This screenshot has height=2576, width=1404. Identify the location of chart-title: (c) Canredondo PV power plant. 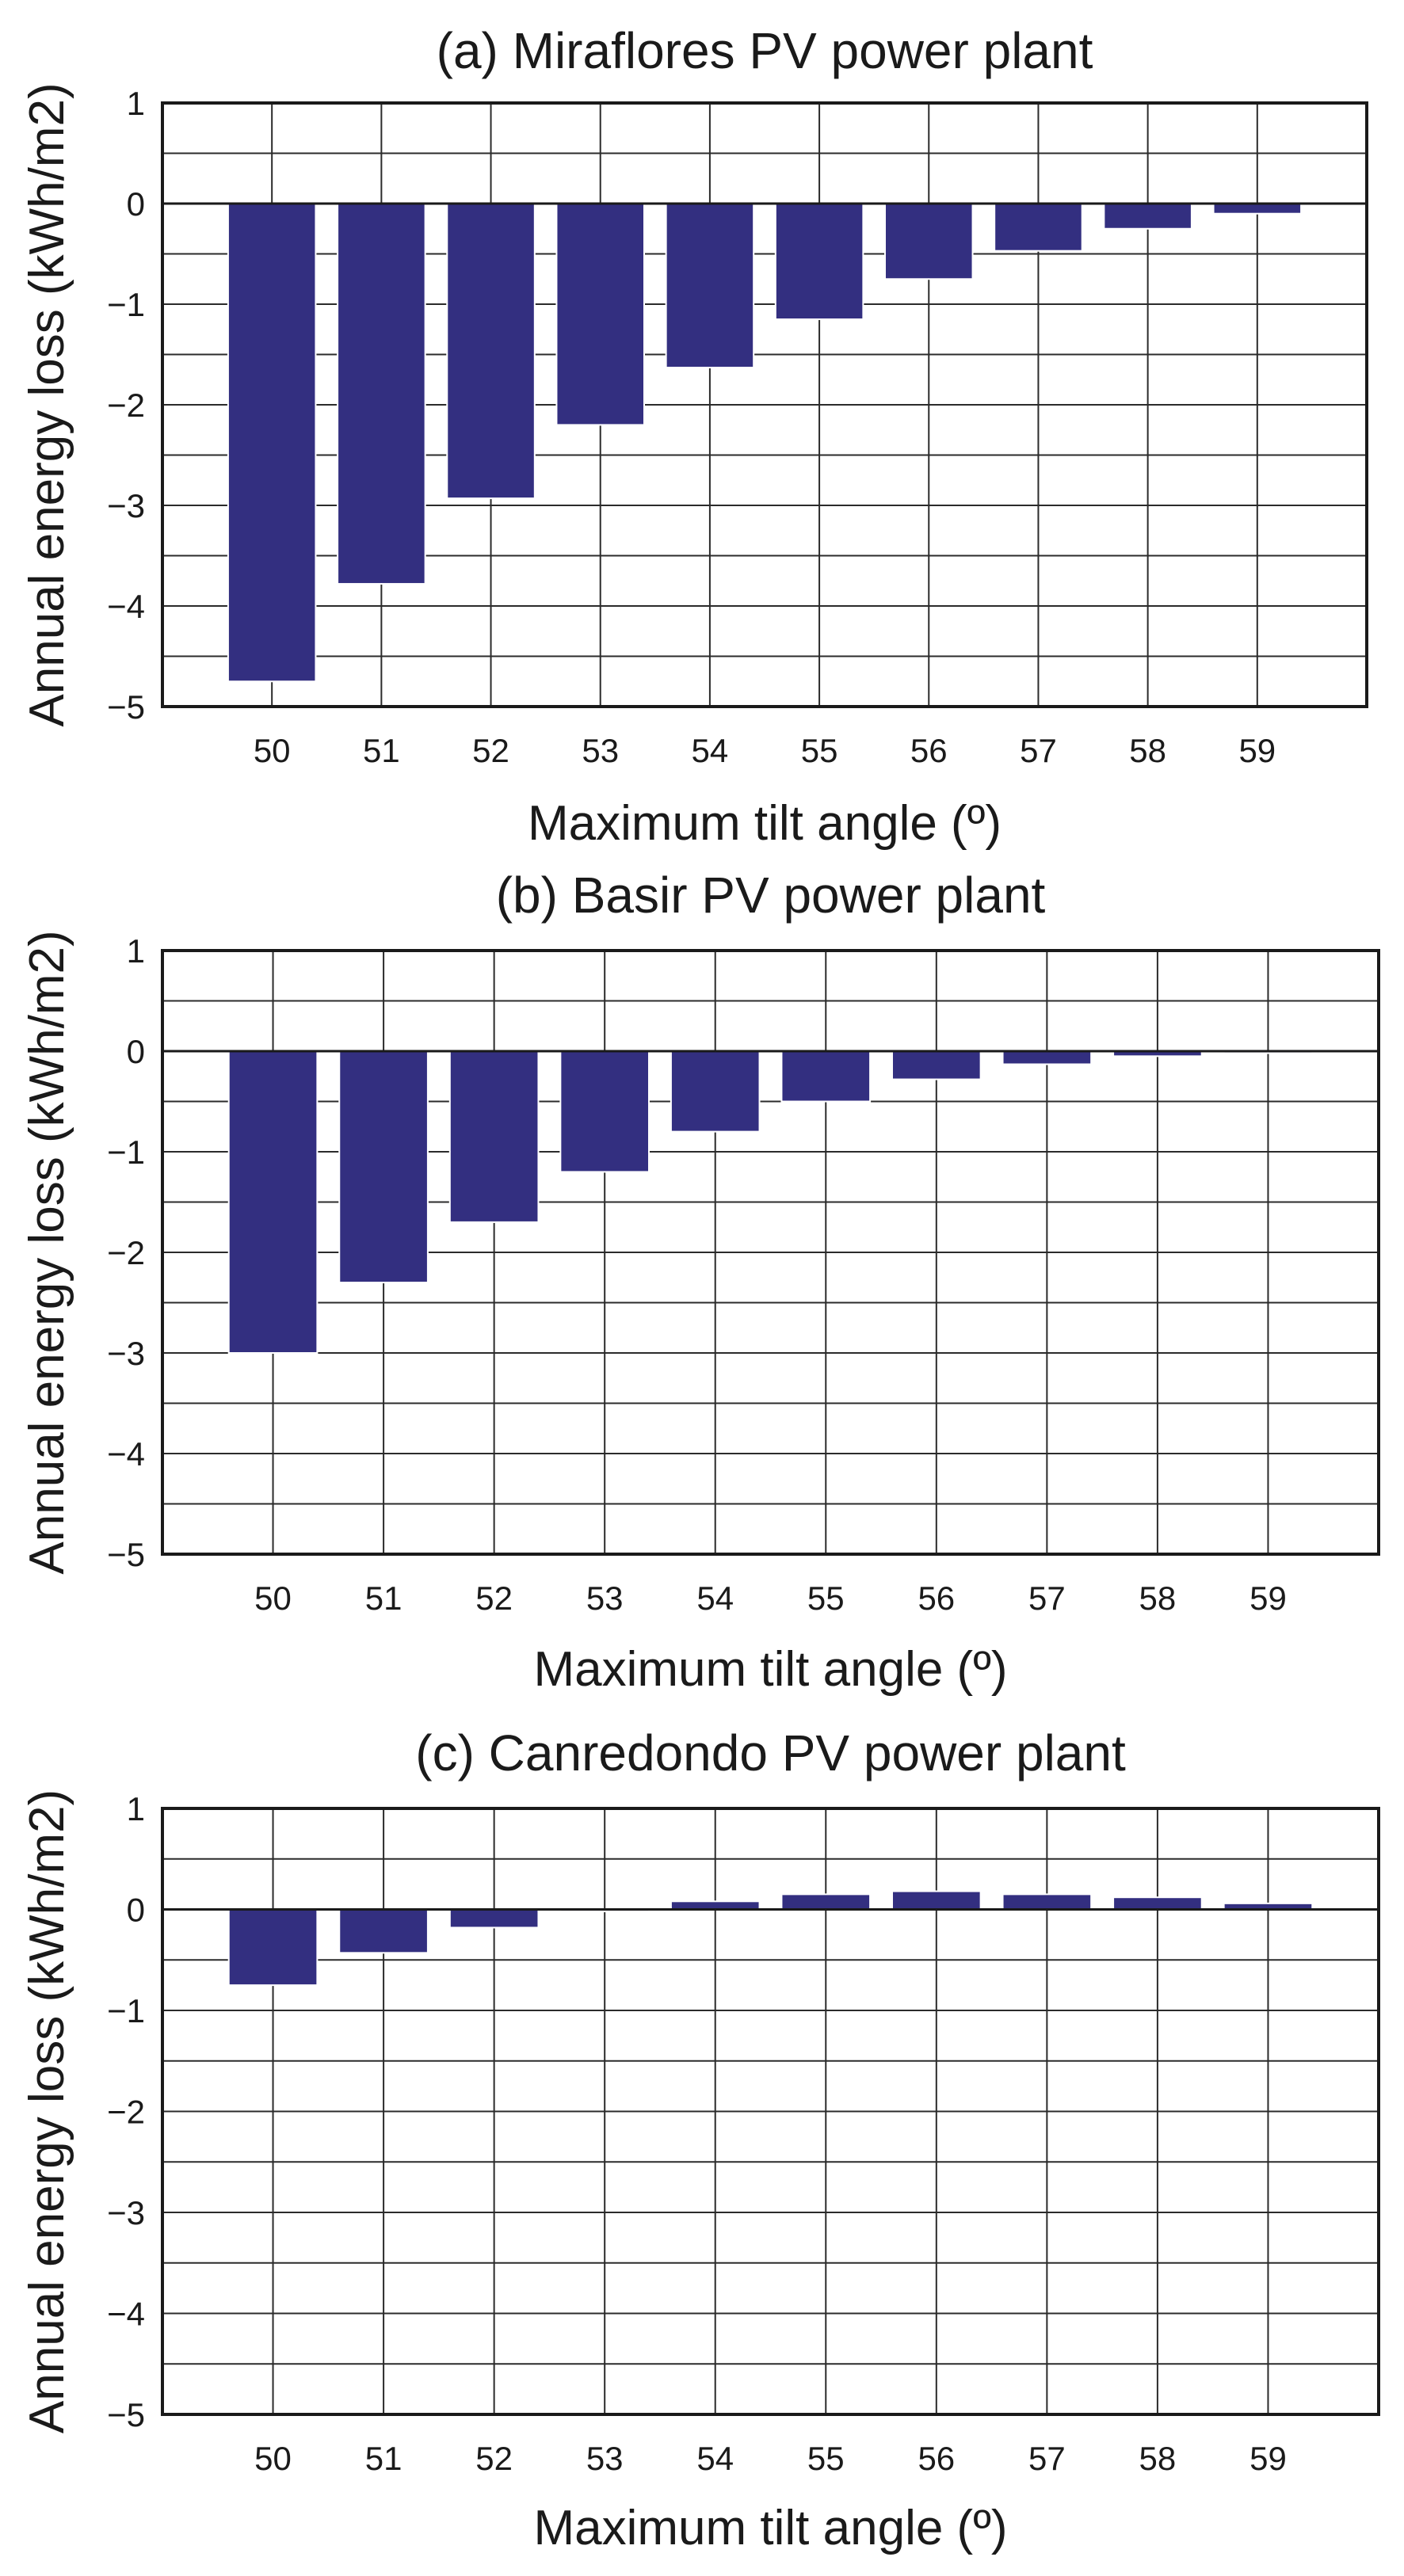
(770, 1752).